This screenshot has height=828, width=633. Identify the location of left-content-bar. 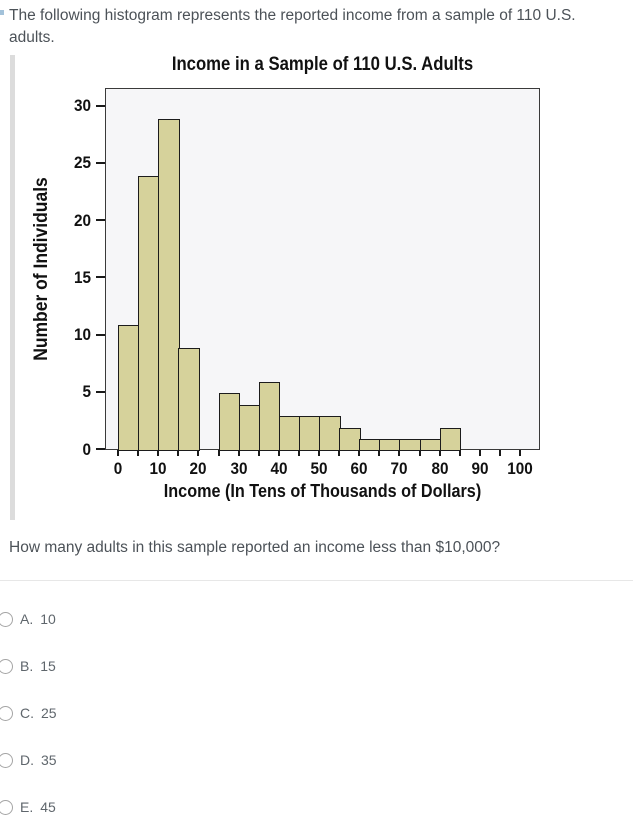
(12, 287).